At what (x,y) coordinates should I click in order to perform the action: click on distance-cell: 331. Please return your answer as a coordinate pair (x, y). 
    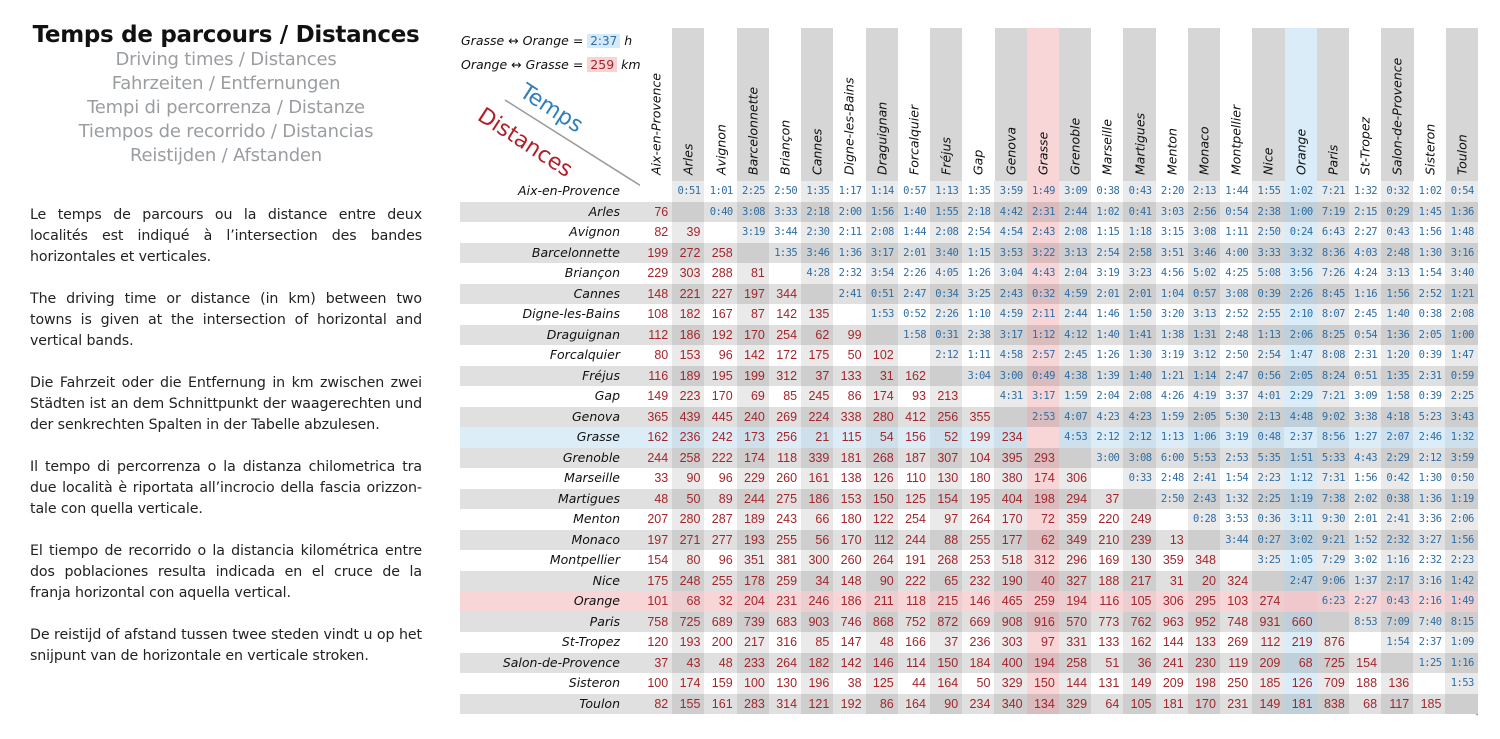
    Looking at the image, I should click on (1075, 642).